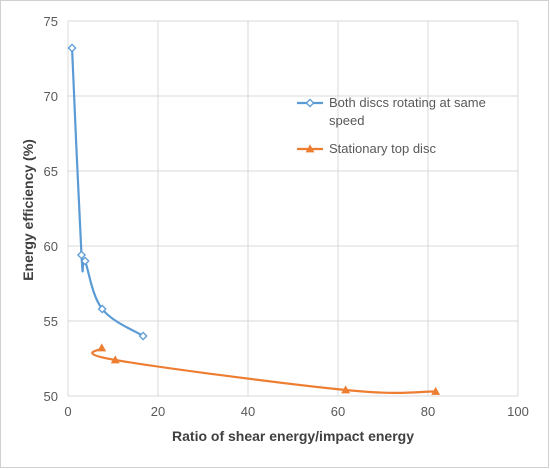 This screenshot has height=469, width=550. Describe the element at coordinates (51, 96) in the screenshot. I see `y-tick-label: 70` at that location.